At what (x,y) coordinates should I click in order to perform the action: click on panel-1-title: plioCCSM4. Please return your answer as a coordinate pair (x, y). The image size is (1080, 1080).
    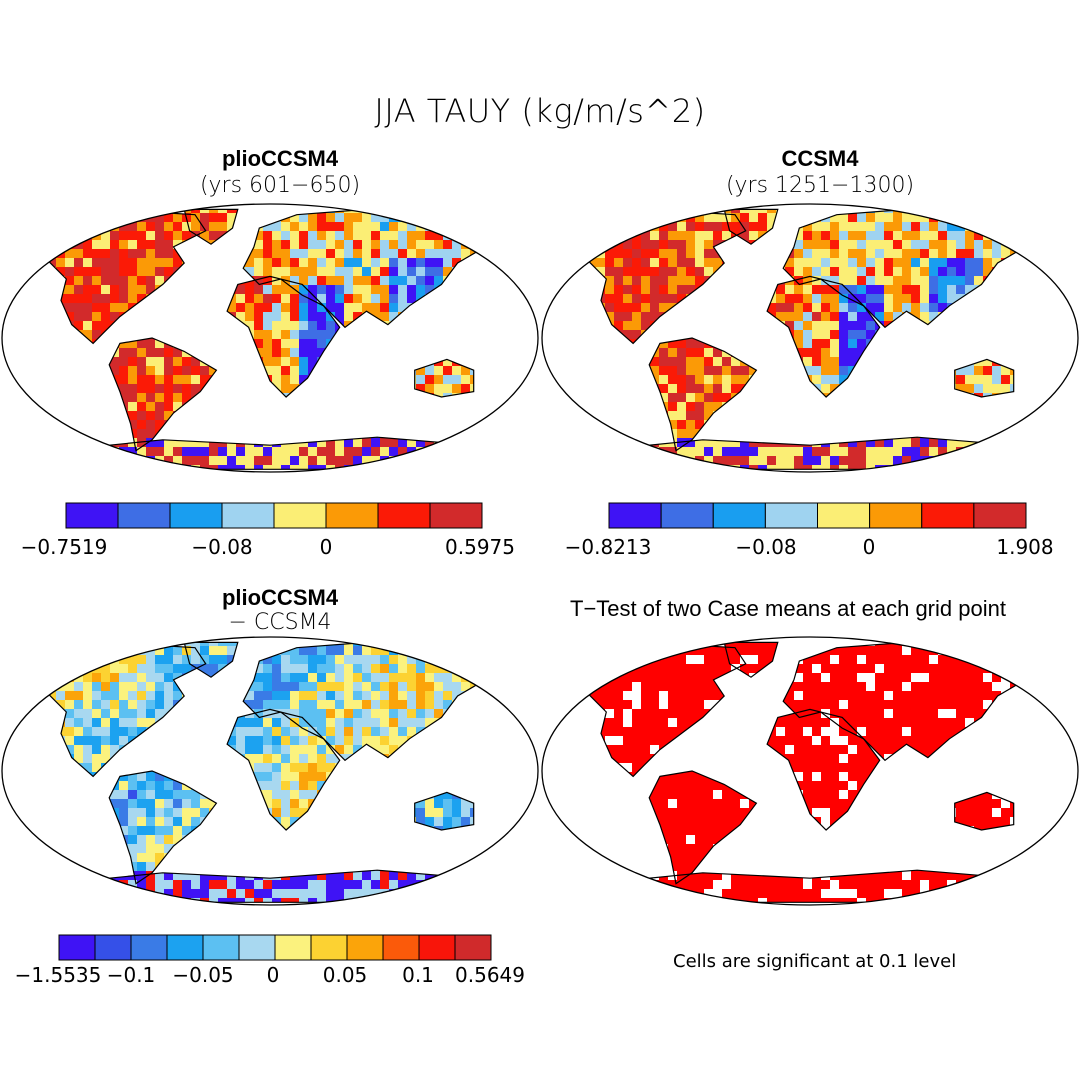
    Looking at the image, I should click on (280, 158).